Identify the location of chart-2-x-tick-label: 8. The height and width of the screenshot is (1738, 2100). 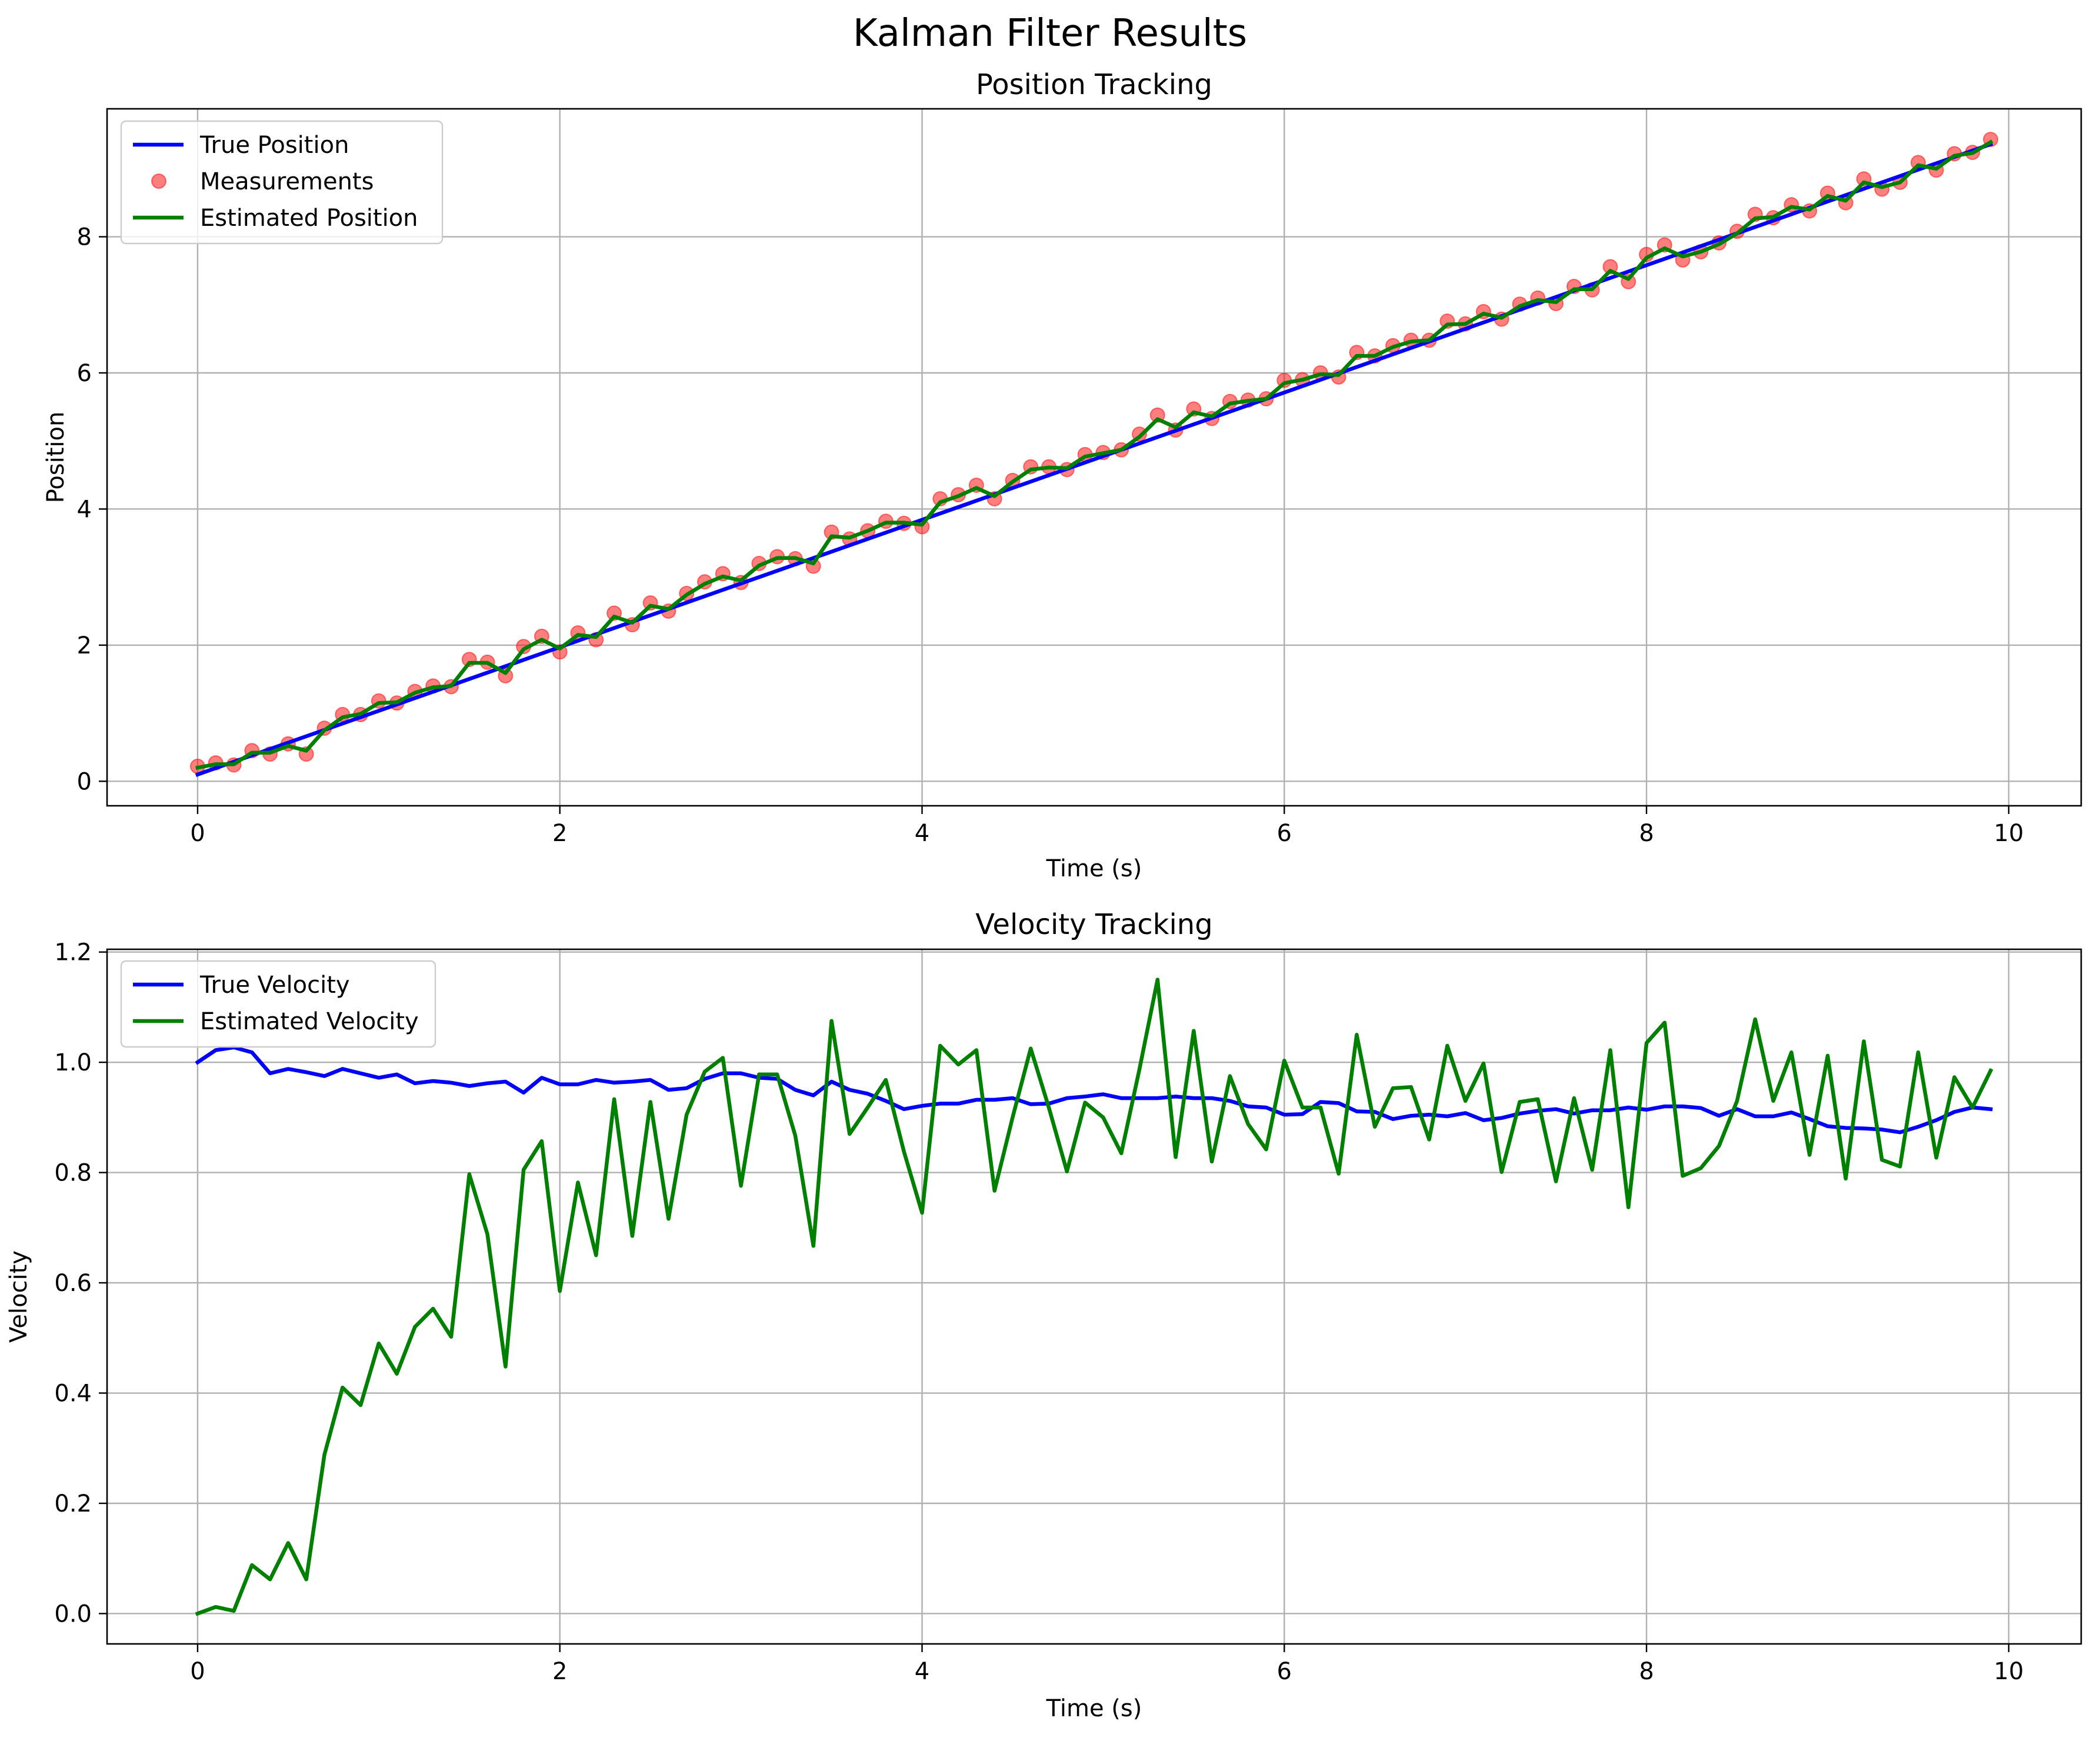
(1646, 1671).